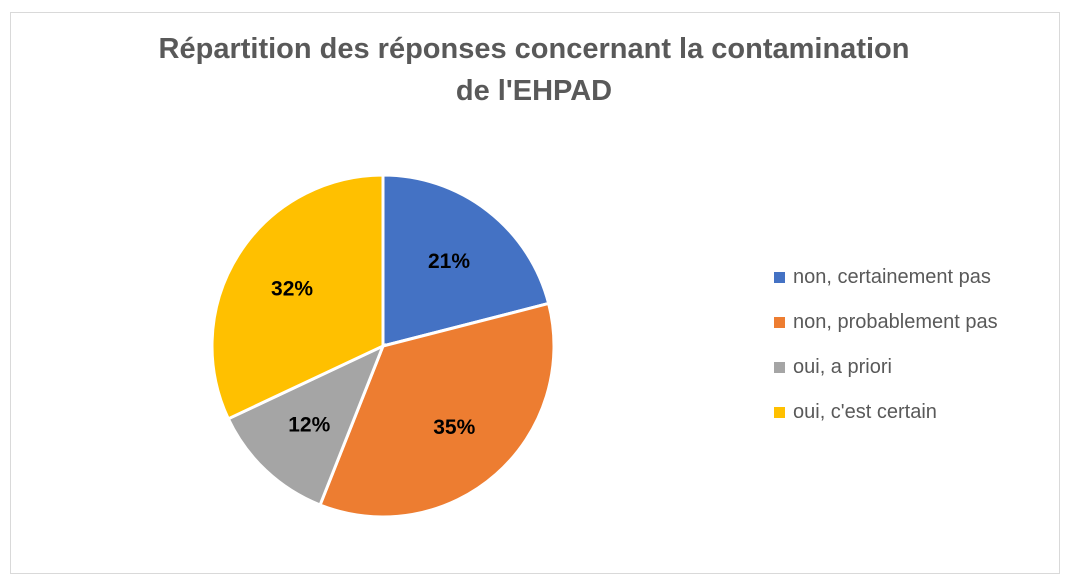  What do you see at coordinates (292, 288) in the screenshot?
I see `data-label-3: 32%` at bounding box center [292, 288].